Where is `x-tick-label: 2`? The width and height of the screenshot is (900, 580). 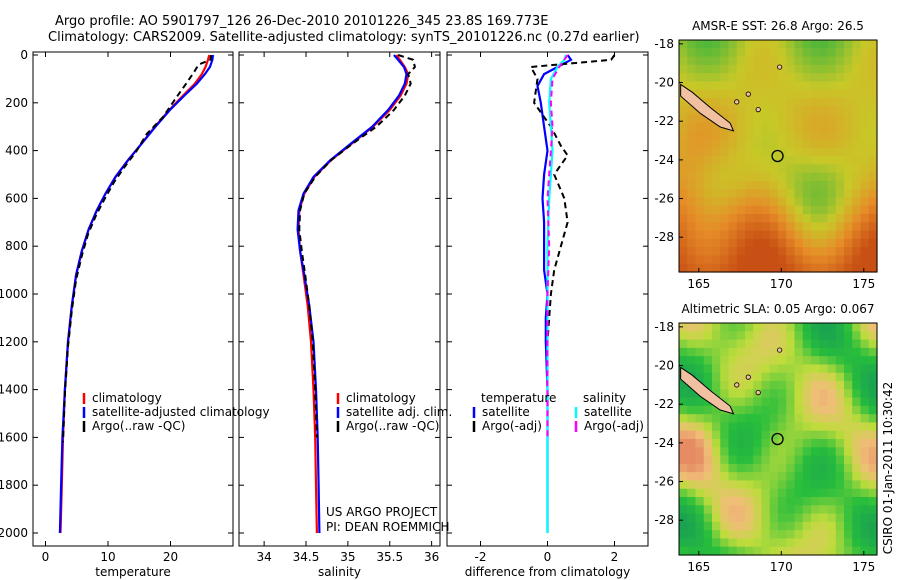 x-tick-label: 2 is located at coordinates (615, 557).